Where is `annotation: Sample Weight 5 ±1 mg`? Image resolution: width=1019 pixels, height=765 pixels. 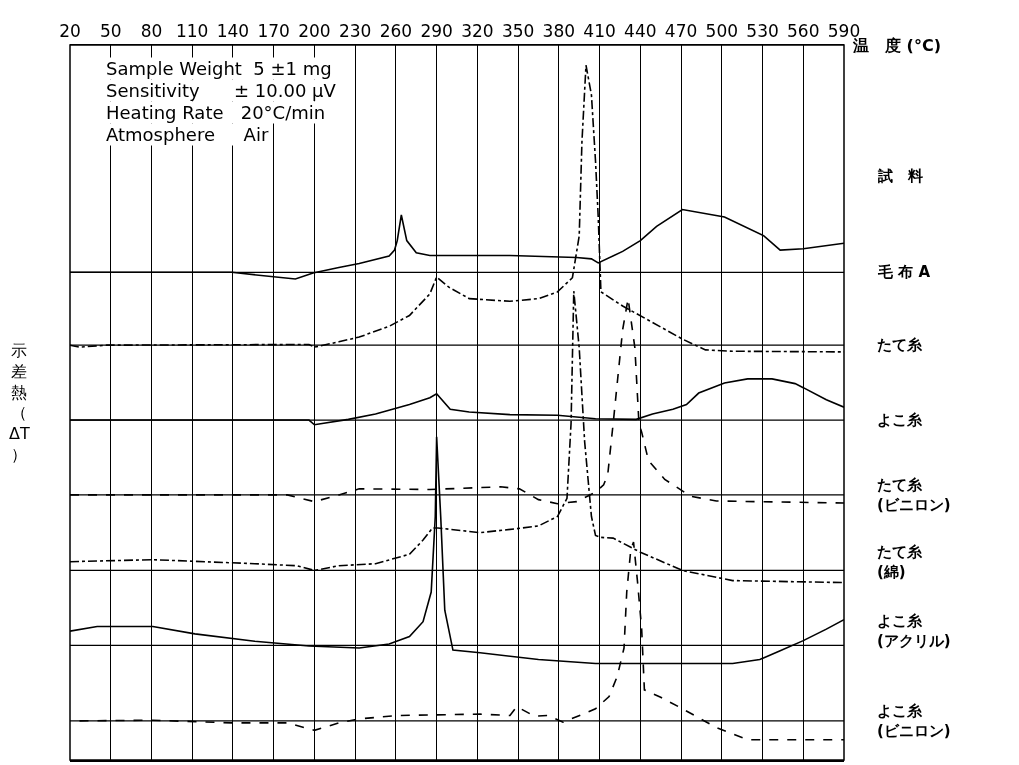 annotation: Sample Weight 5 ±1 mg is located at coordinates (219, 68).